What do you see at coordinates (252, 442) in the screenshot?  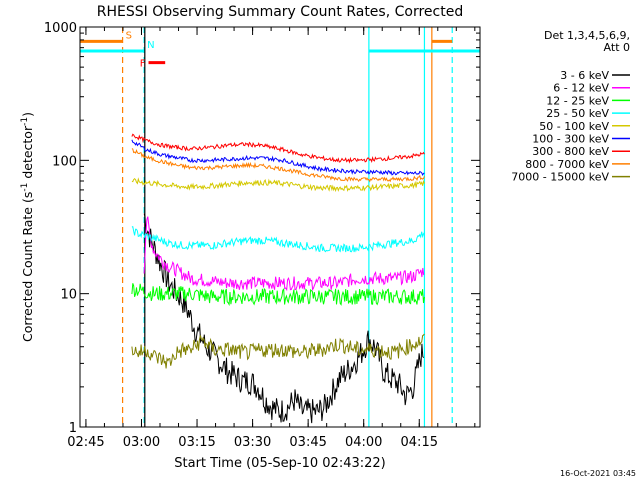 I see `x-tick-label-4: 03:30` at bounding box center [252, 442].